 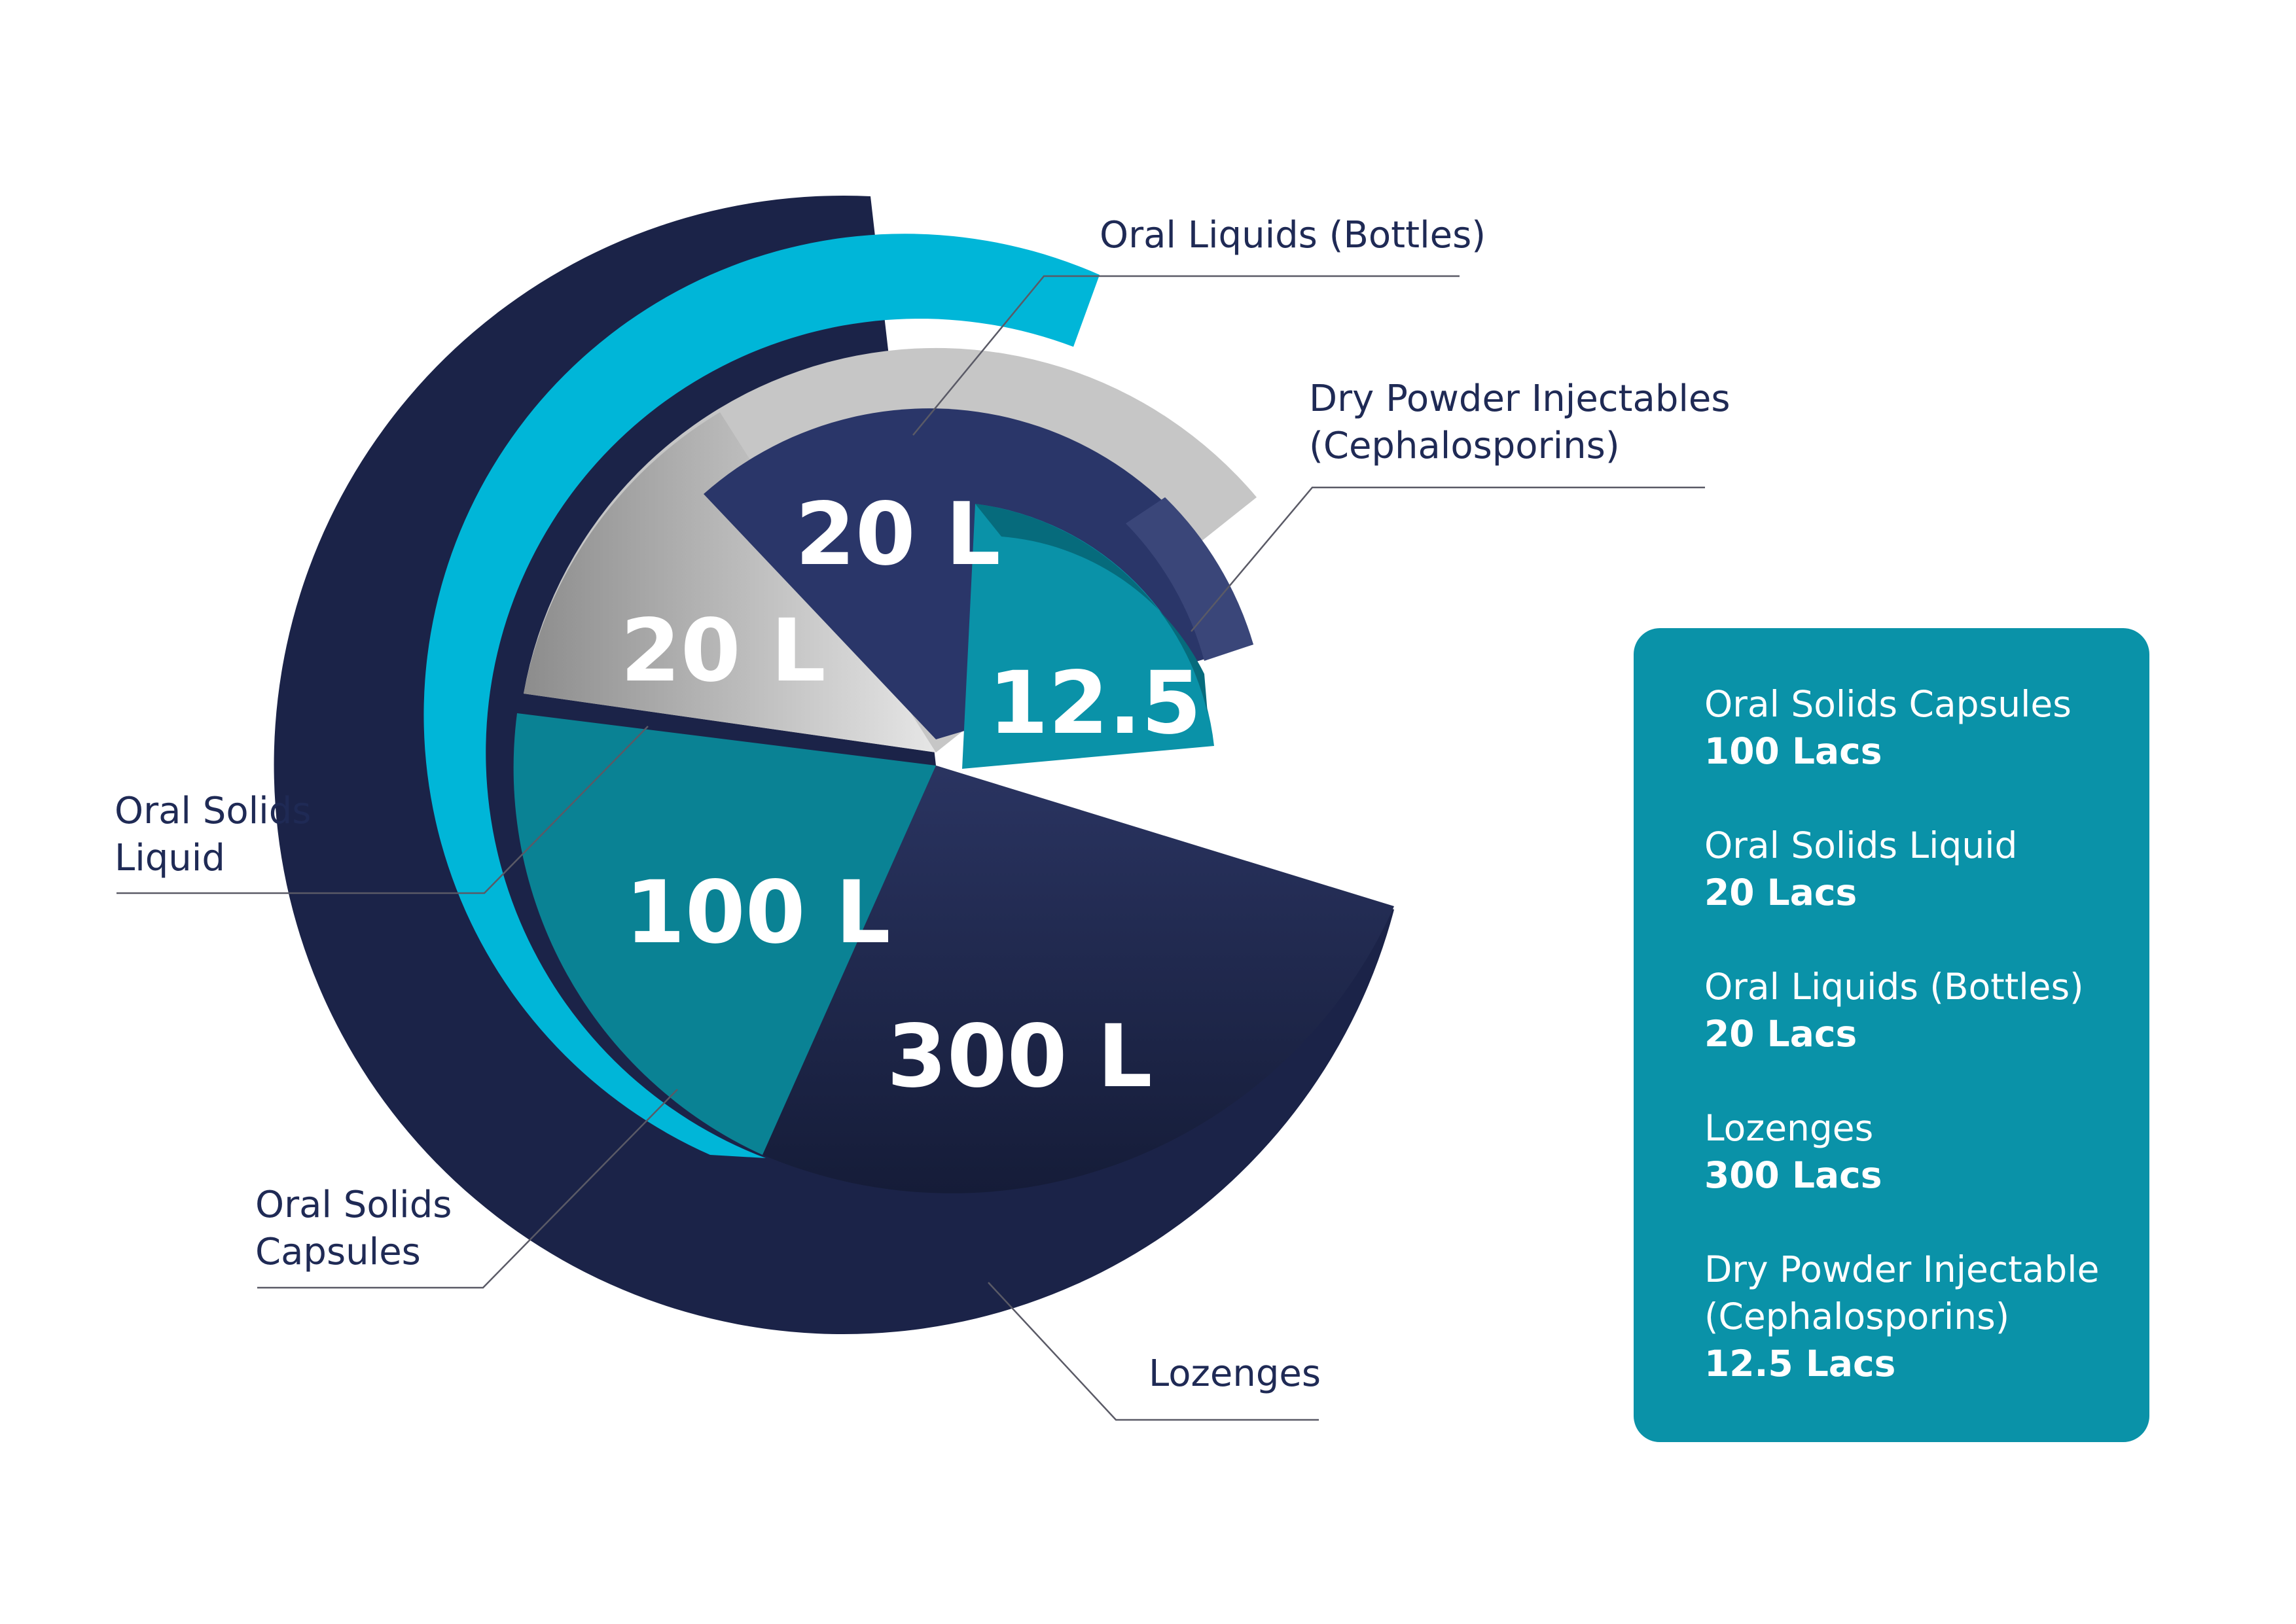 What do you see at coordinates (1857, 1316) in the screenshot?
I see `legend-item-name-line2: (Cephalosporins)` at bounding box center [1857, 1316].